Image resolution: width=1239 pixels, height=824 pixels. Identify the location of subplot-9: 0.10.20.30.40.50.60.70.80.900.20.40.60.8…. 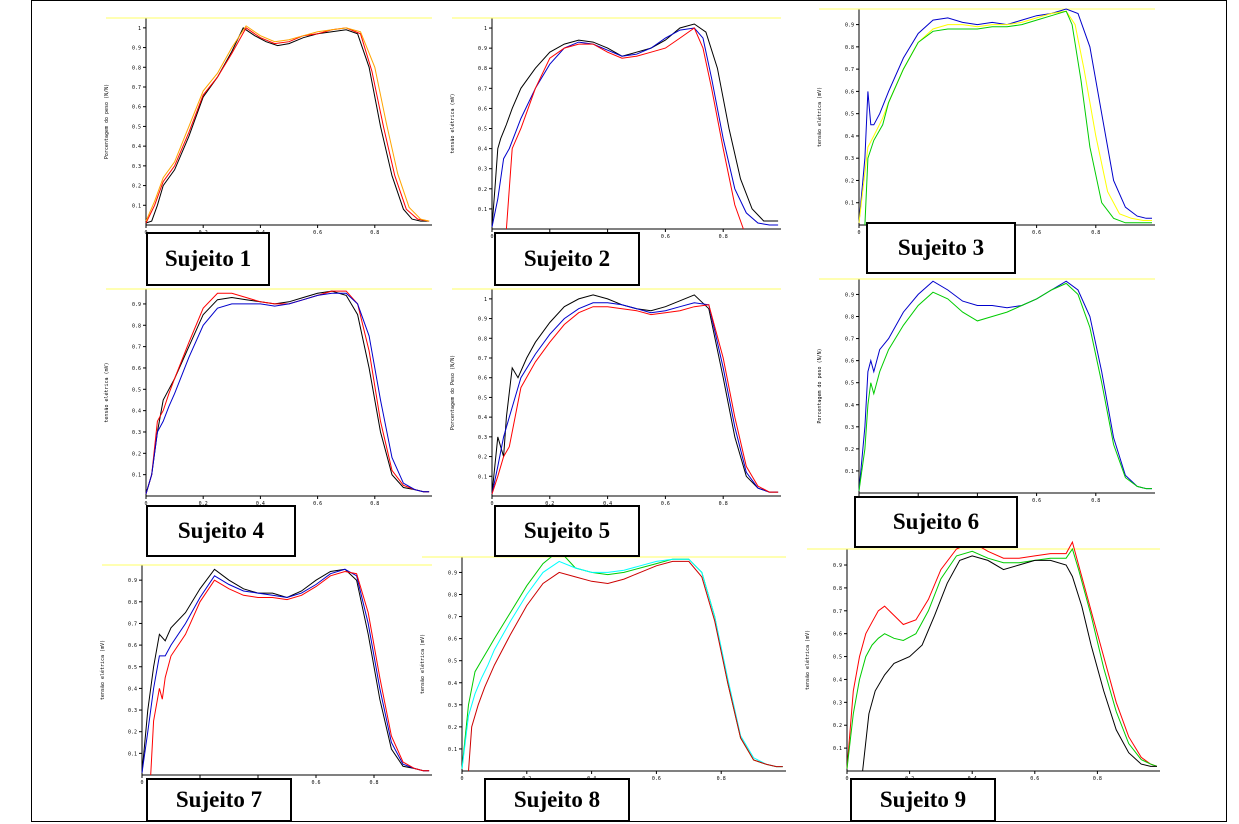
(982, 661).